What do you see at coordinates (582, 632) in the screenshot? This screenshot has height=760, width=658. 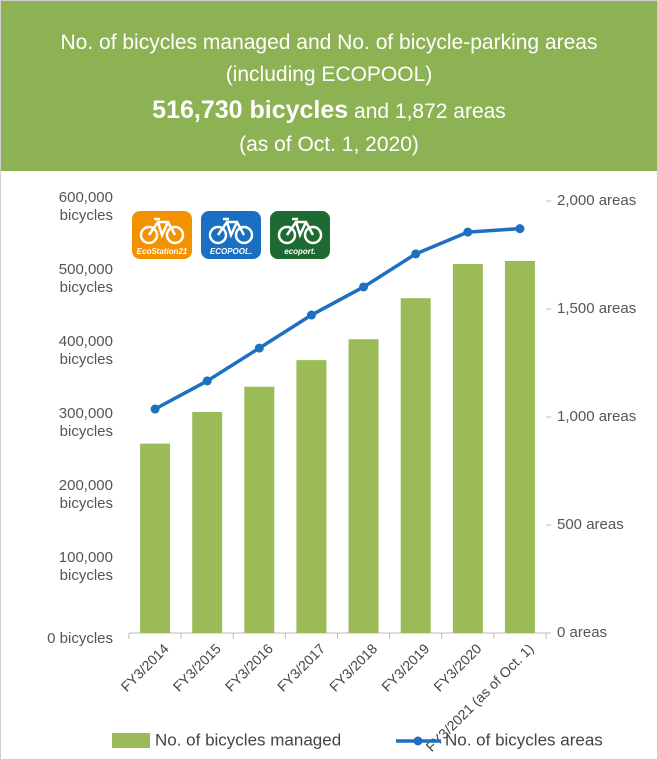 I see `y2-tick-label: 0 areas` at bounding box center [582, 632].